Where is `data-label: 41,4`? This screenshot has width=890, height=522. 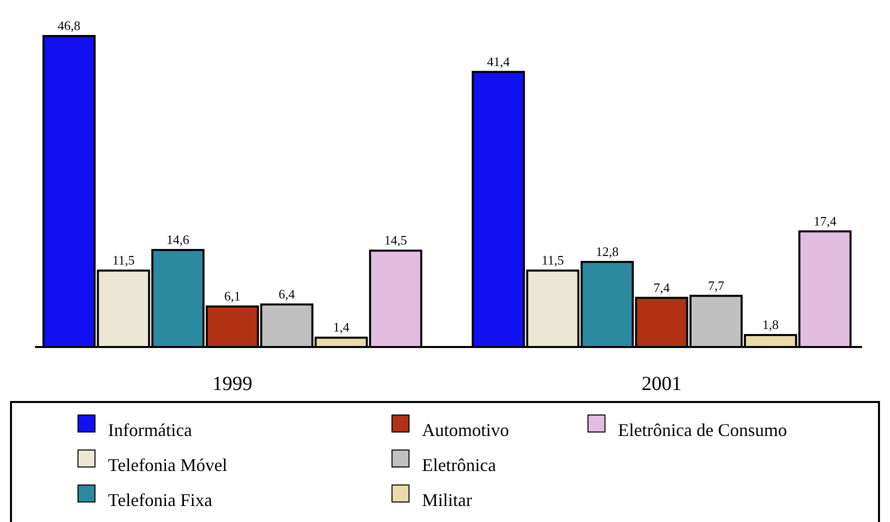 data-label: 41,4 is located at coordinates (498, 61).